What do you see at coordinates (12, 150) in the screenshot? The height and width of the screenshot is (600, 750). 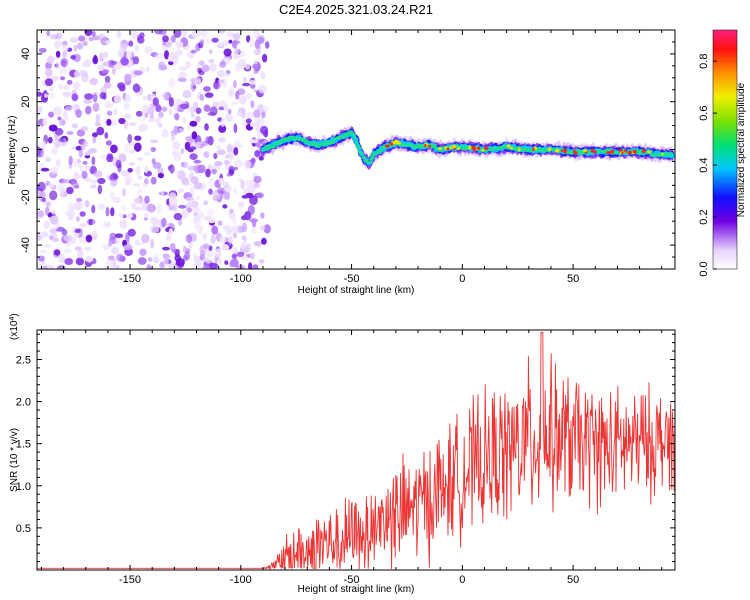 I see `spectrogram-y-label: Frequency (Hz)` at bounding box center [12, 150].